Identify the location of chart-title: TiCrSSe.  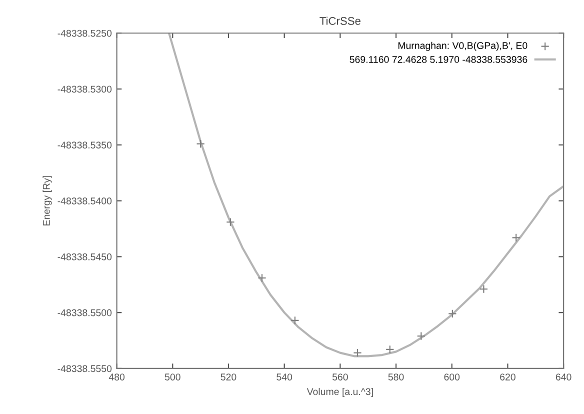
(340, 20).